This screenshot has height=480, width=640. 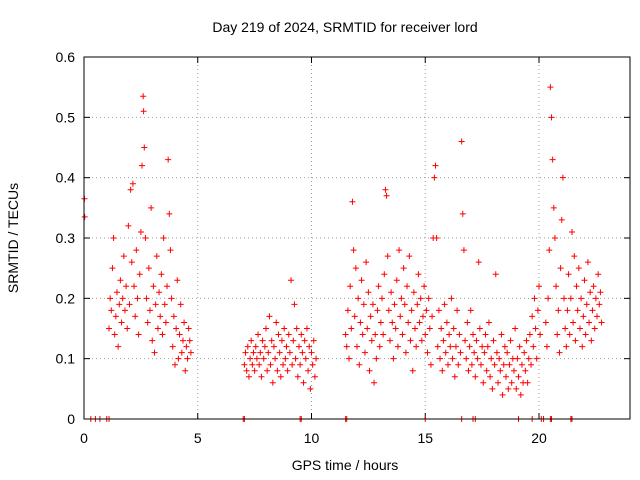 I want to click on x-tick-label: 15, so click(x=425, y=438).